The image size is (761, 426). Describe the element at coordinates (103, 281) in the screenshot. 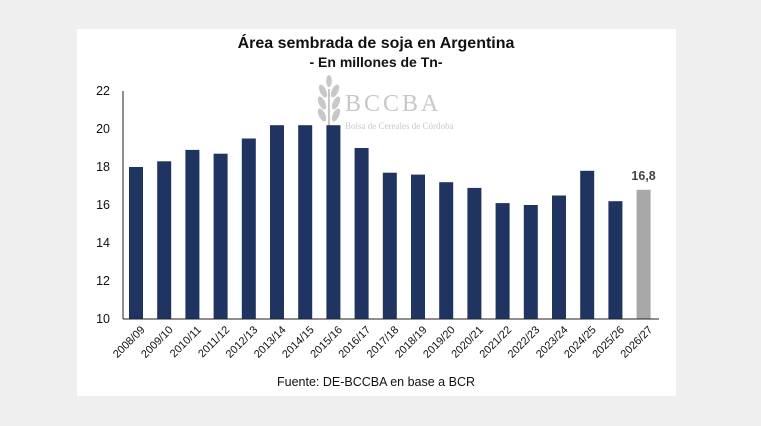

I see `y-tick-label: 12` at that location.